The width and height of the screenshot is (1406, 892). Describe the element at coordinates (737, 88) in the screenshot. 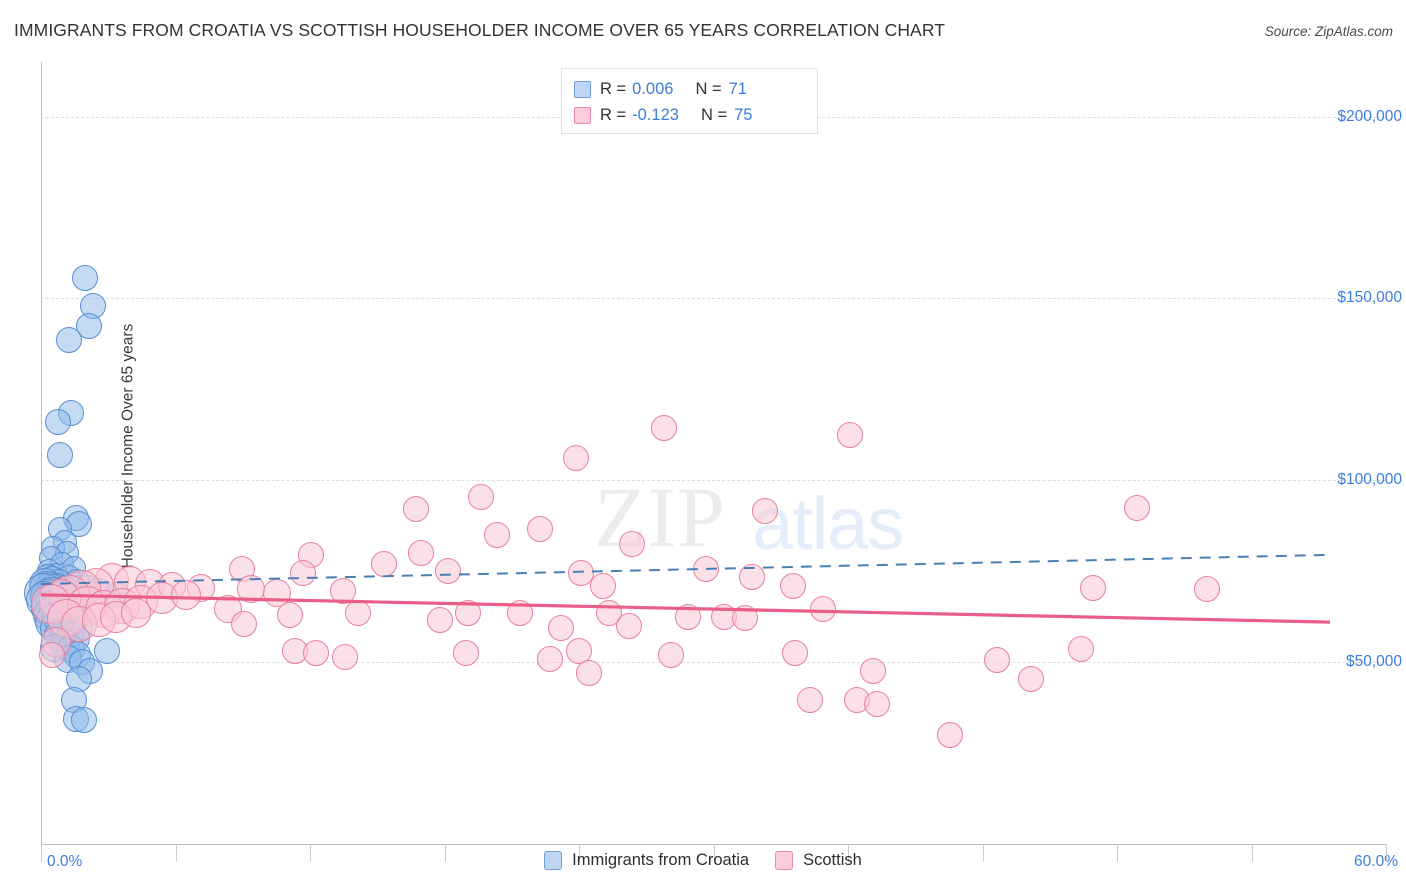

I see `n-value: 71` at that location.